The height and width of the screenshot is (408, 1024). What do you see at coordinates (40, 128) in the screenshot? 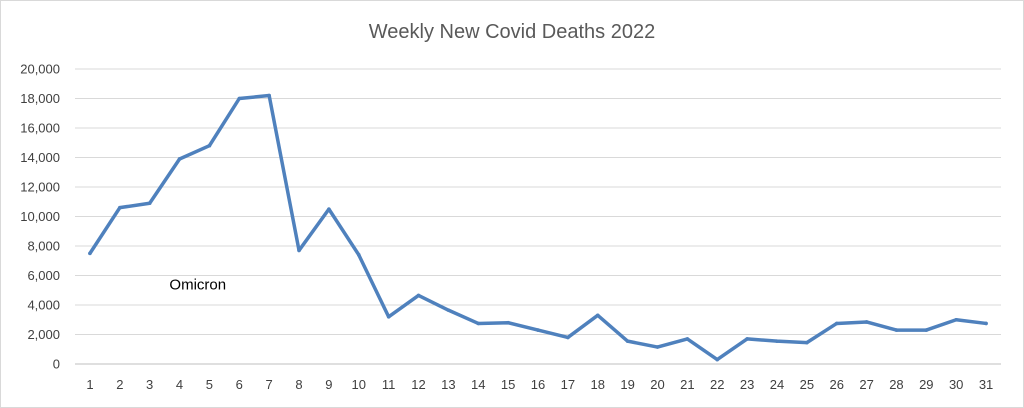
I see `y-tick-label: 16,000` at bounding box center [40, 128].